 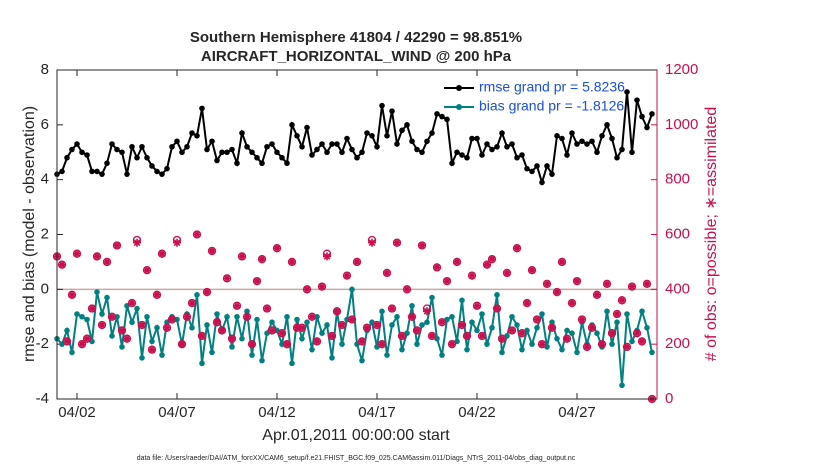 What do you see at coordinates (45, 124) in the screenshot?
I see `y-tick-label: 6` at bounding box center [45, 124].